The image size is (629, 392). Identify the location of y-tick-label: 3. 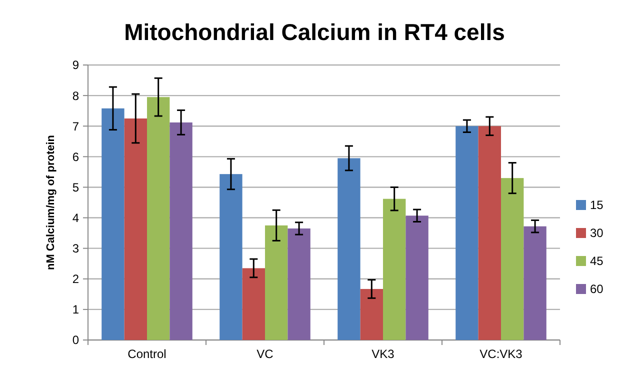
(76, 249).